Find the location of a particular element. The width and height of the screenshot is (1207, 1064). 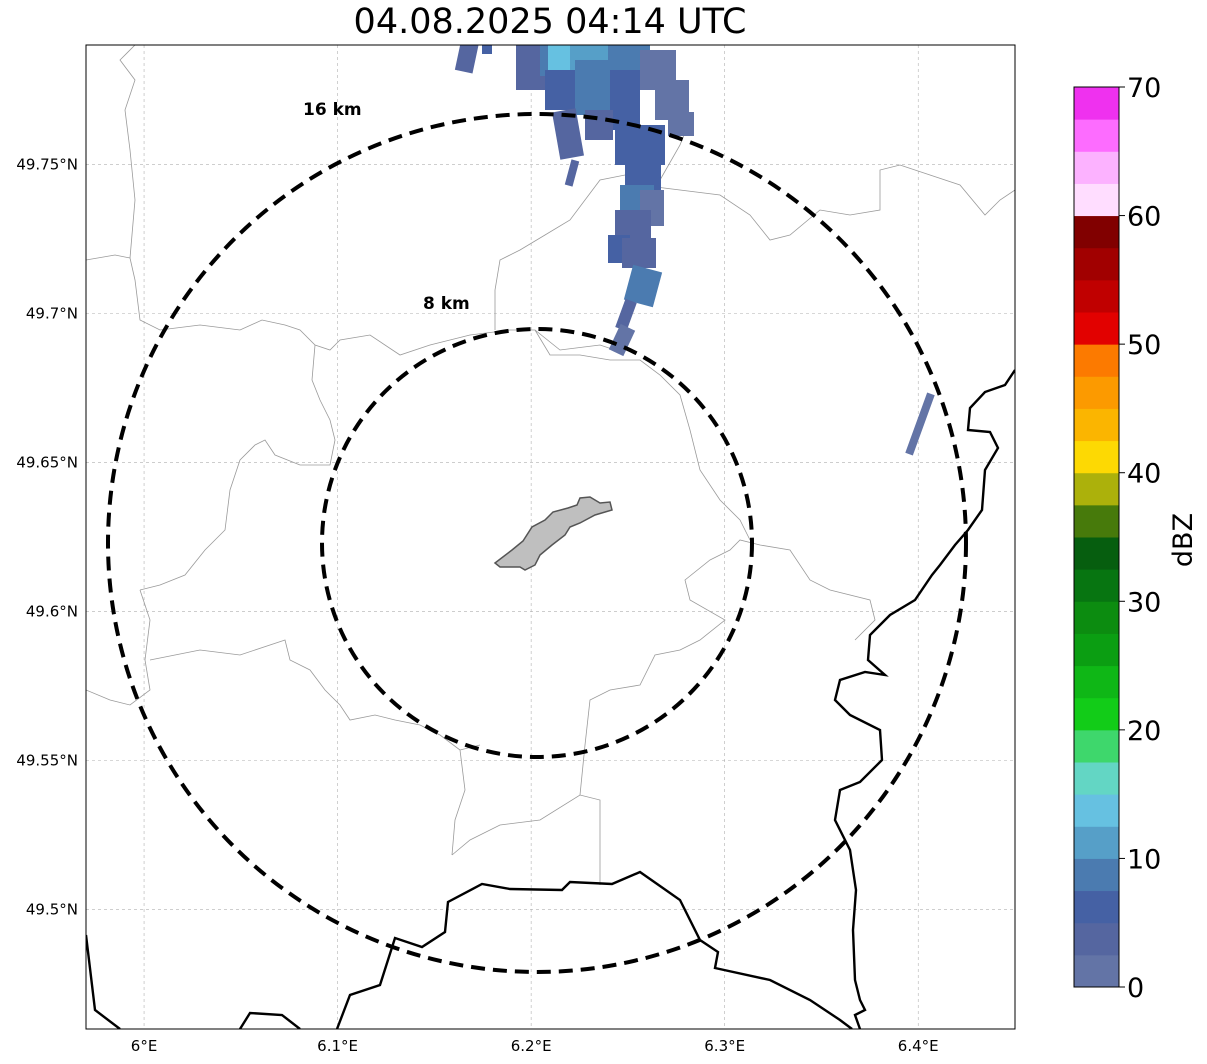

lat-tick-label: 49.5°N is located at coordinates (52, 910).